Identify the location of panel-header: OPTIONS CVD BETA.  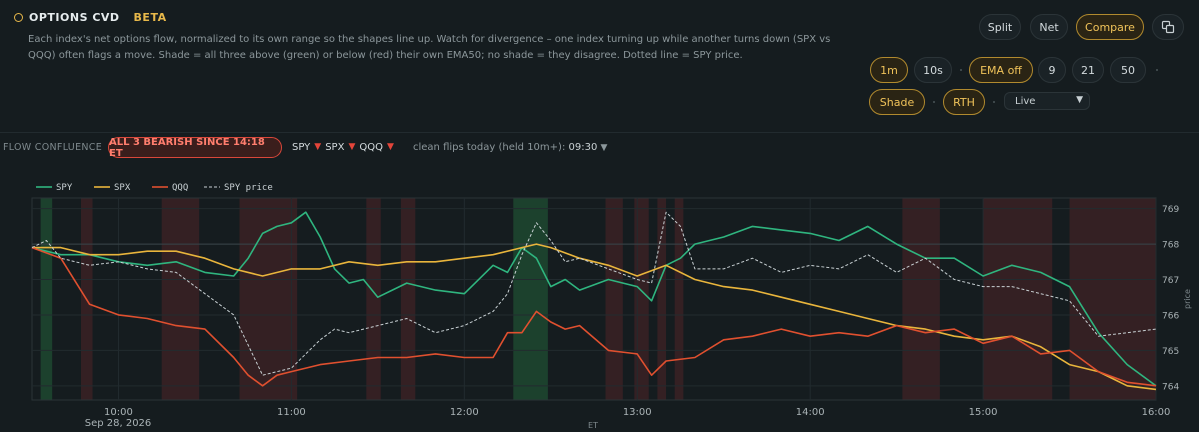
(90, 17).